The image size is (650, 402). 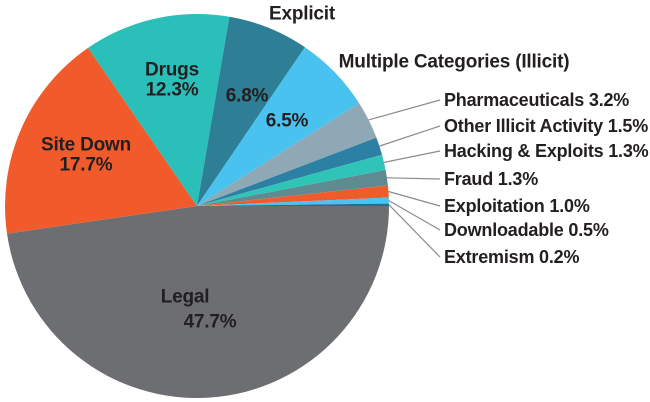 I want to click on slice-value-explicit: 6.8%, so click(x=247, y=96).